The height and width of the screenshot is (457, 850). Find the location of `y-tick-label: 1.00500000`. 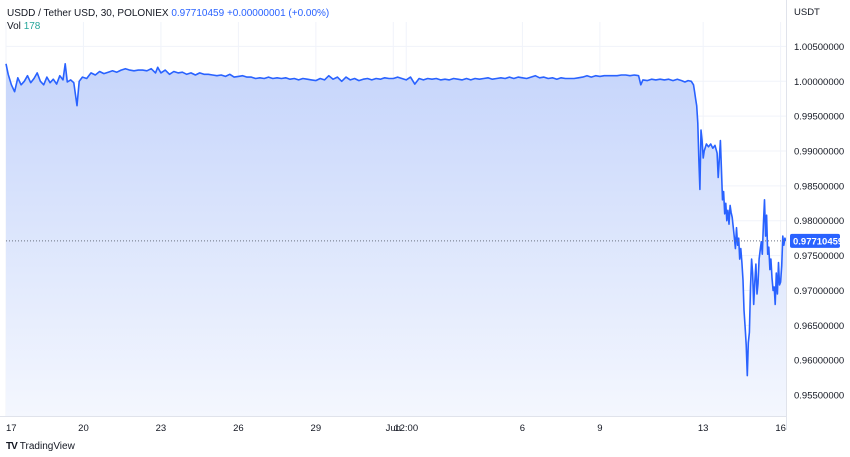

y-tick-label: 1.00500000 is located at coordinates (819, 47).